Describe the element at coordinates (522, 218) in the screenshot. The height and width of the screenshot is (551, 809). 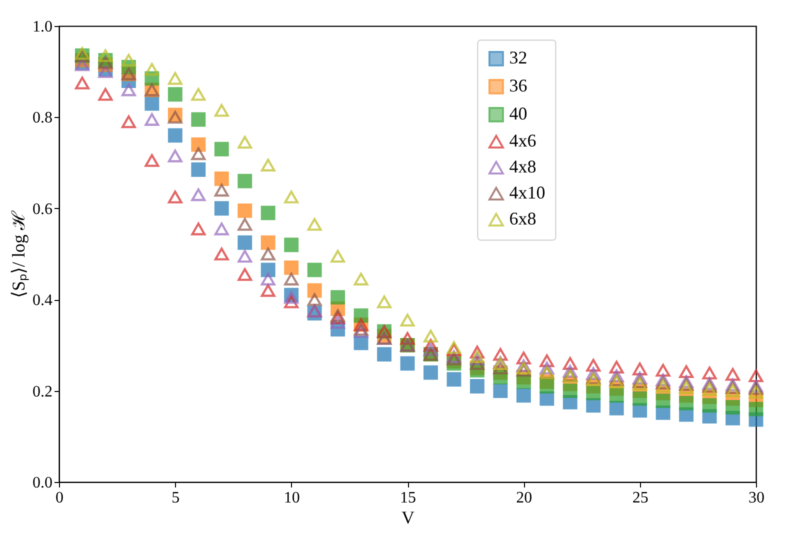
I see `legend-label: 6x8` at that location.